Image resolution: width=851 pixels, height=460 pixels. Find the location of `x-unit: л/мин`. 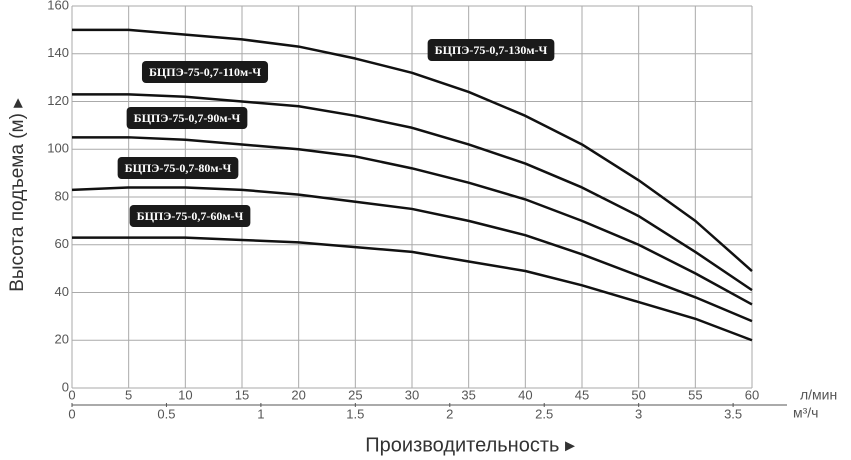

x-unit: л/мин is located at coordinates (818, 395).